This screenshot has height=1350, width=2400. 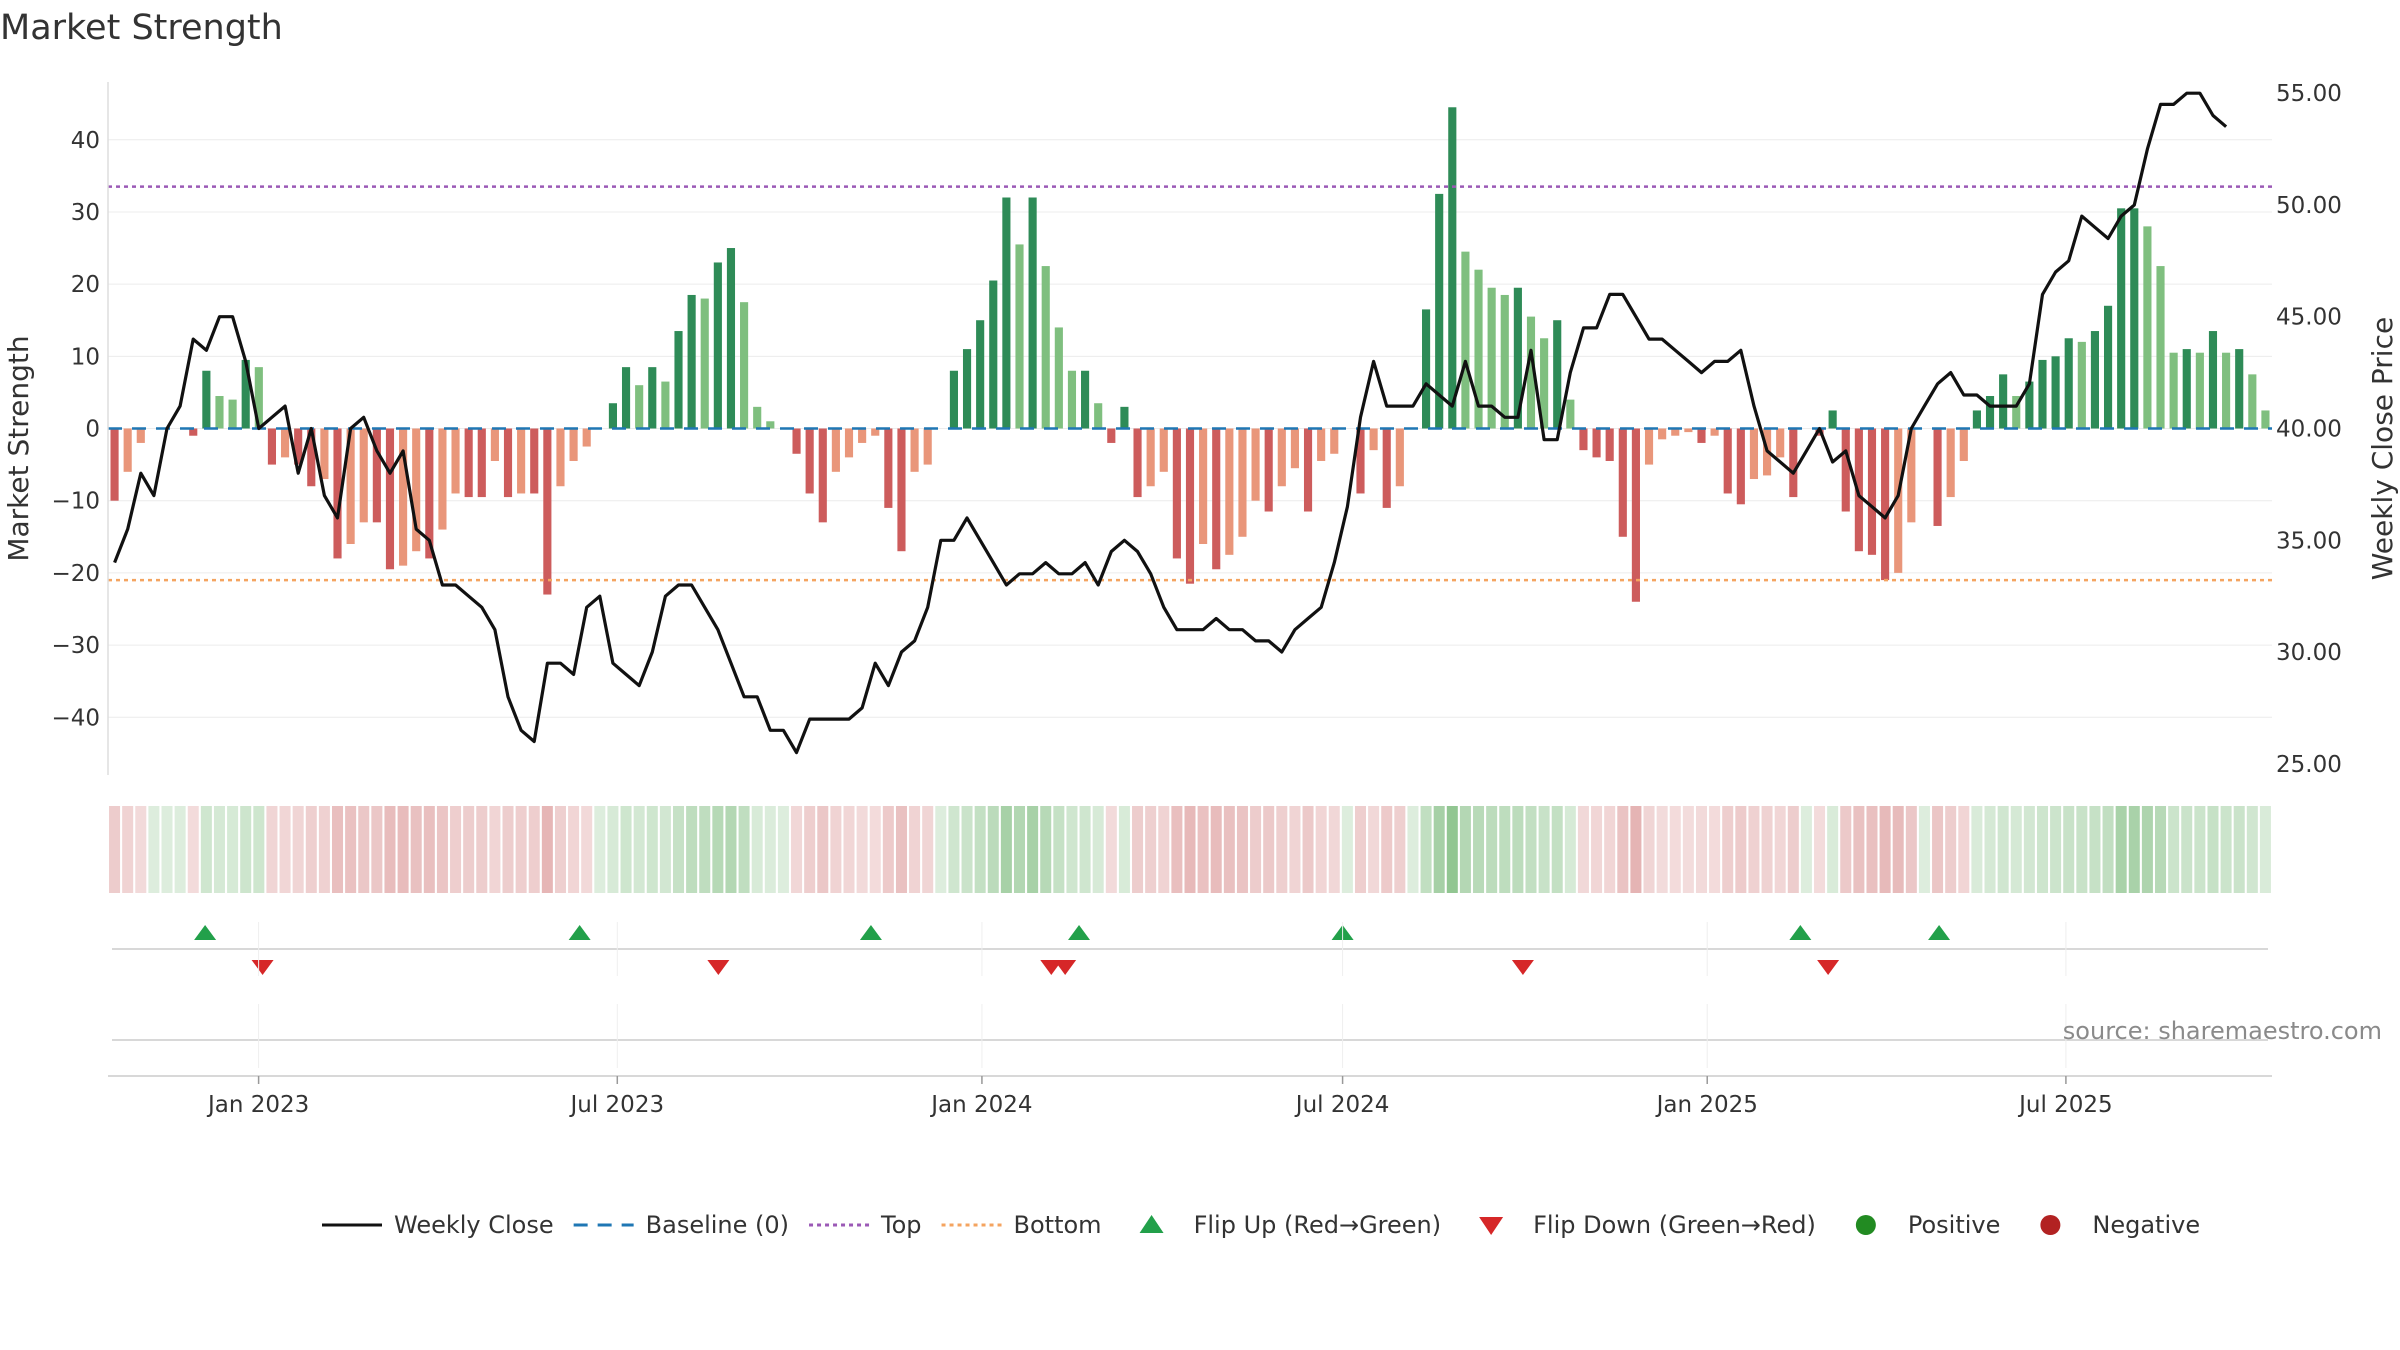 I want to click on legend-label: Positive, so click(x=1954, y=1225).